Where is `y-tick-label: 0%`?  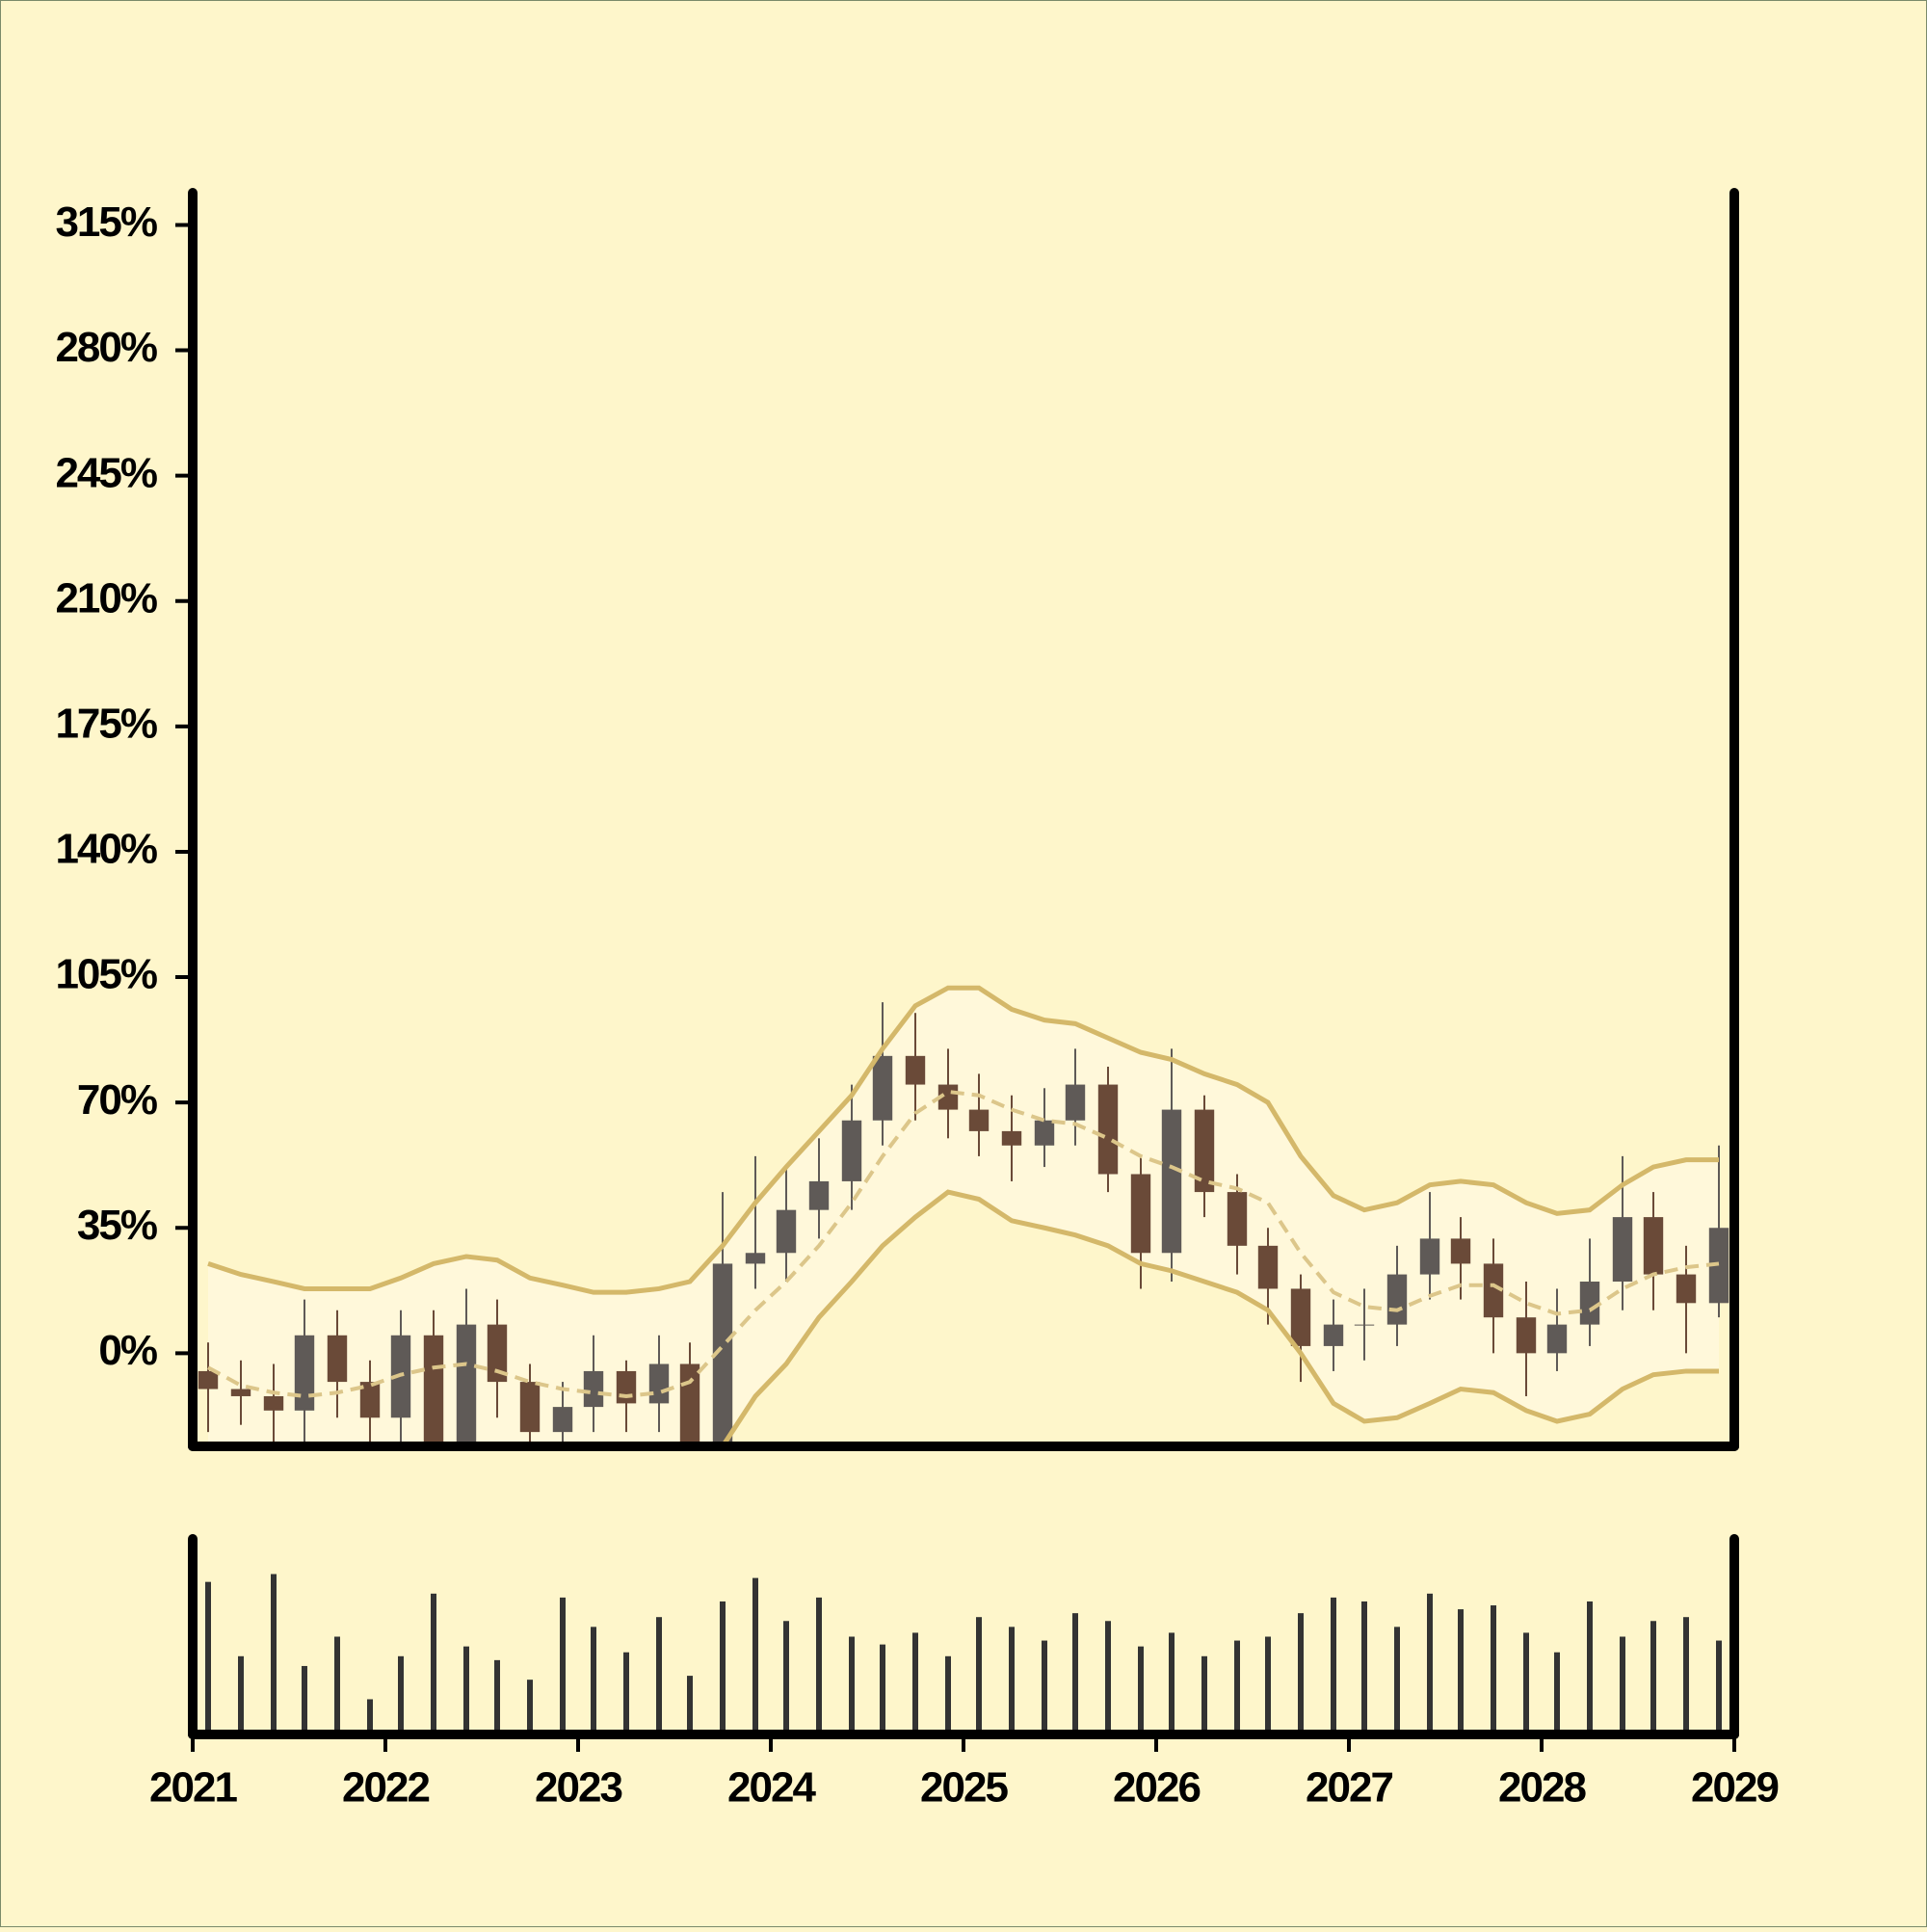 y-tick-label: 0% is located at coordinates (127, 1350).